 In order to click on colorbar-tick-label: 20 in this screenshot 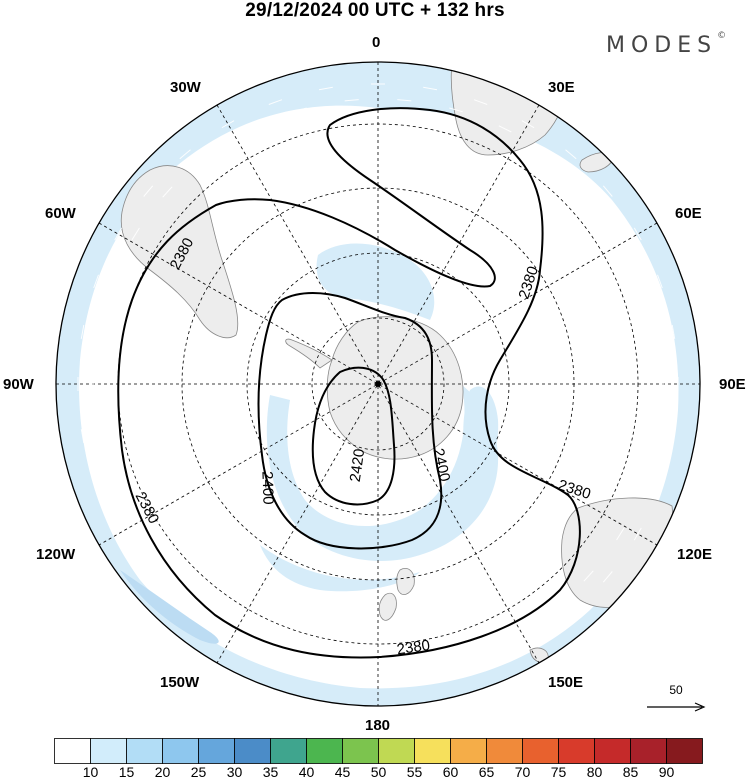, I will do `click(162, 772)`.